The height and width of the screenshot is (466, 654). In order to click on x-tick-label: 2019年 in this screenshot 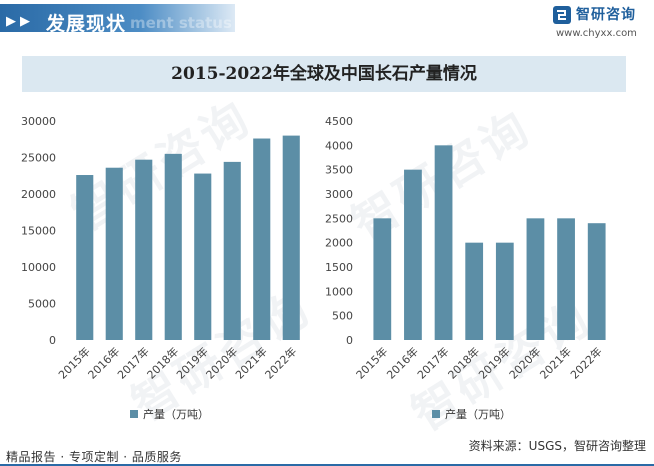, I will do `click(493, 362)`.